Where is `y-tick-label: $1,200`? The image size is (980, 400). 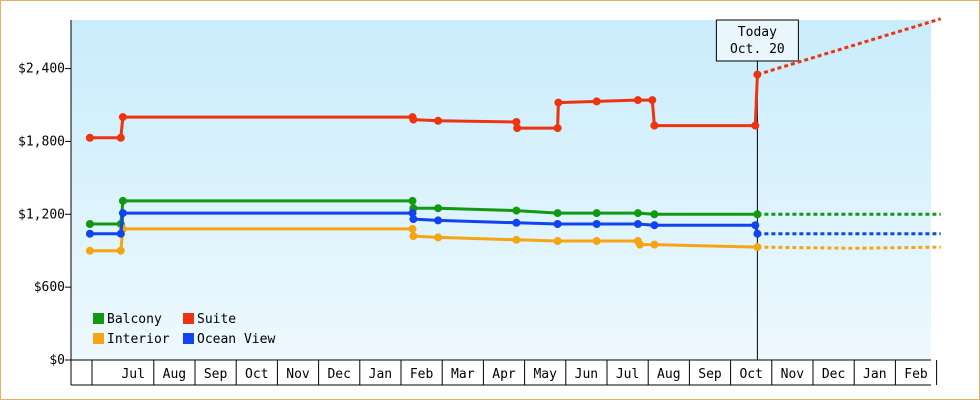
y-tick-label: $1,200 is located at coordinates (41, 214).